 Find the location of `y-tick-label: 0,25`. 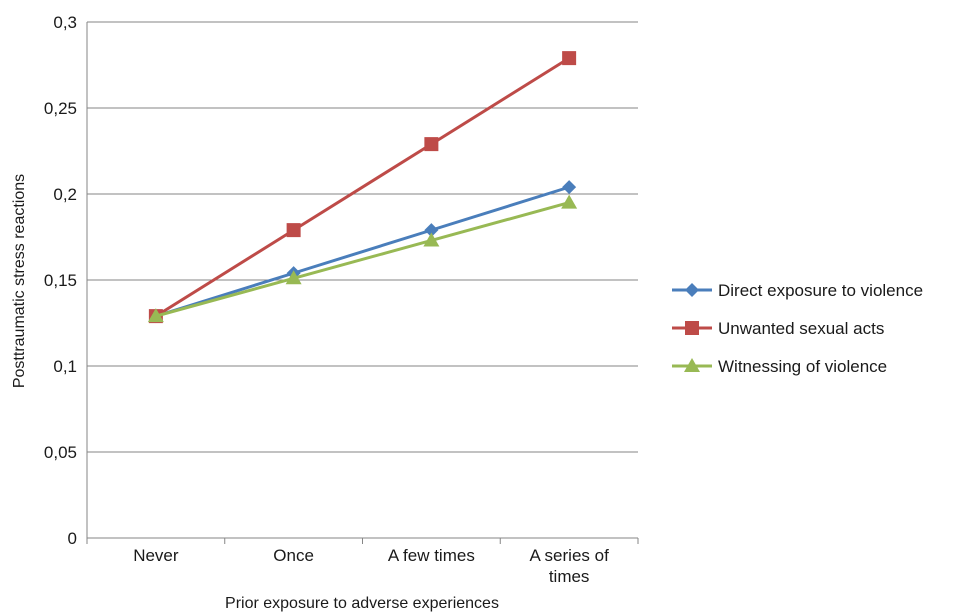

y-tick-label: 0,25 is located at coordinates (60, 108).